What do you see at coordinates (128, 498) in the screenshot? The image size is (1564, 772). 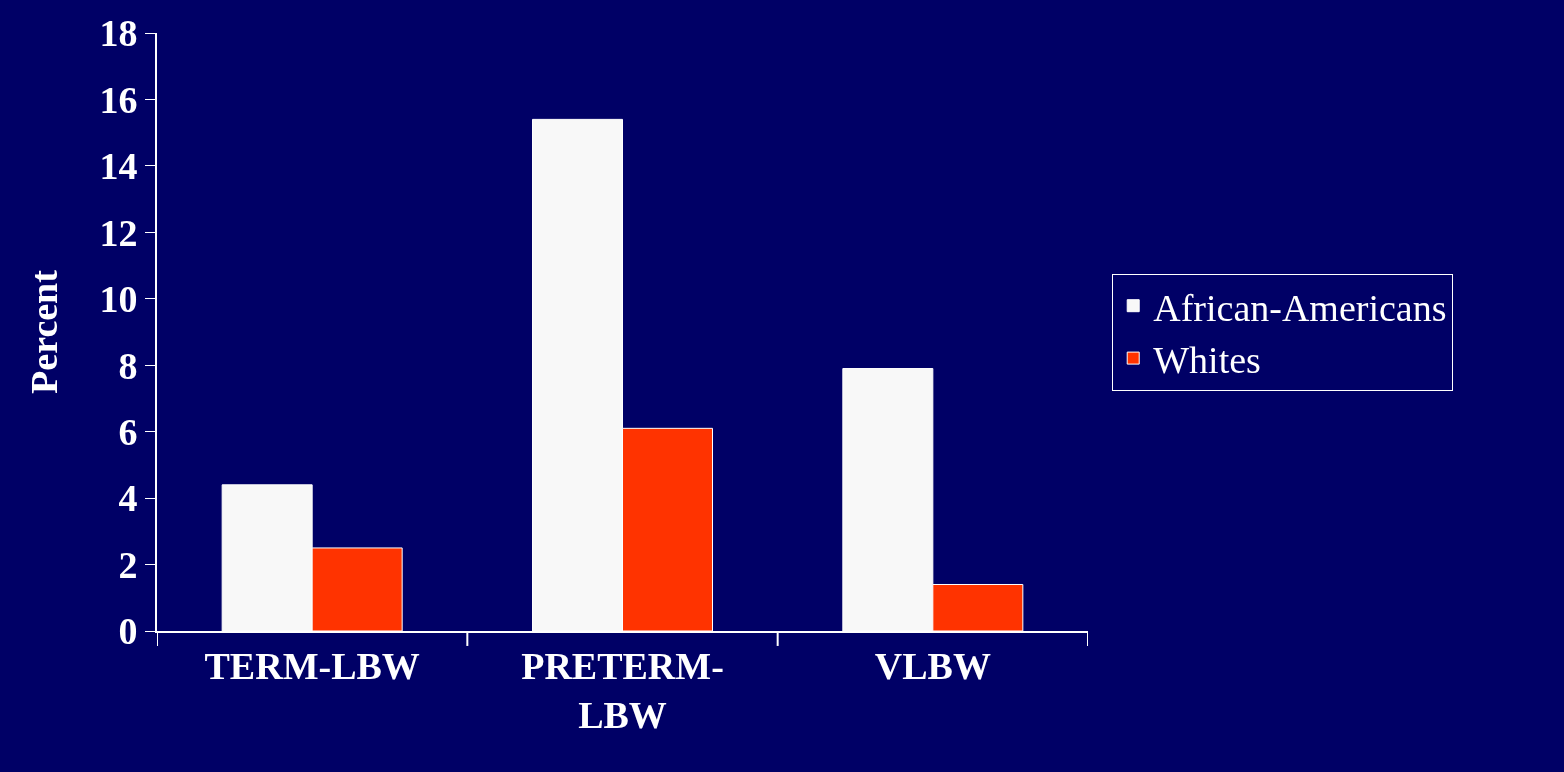 I see `y-tick-label: 4` at bounding box center [128, 498].